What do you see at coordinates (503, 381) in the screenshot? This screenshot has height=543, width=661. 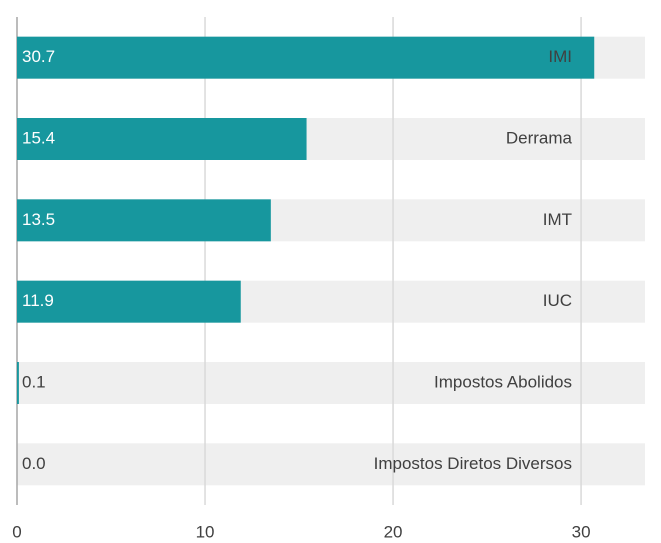 I see `category-label: Impostos Abolidos` at bounding box center [503, 381].